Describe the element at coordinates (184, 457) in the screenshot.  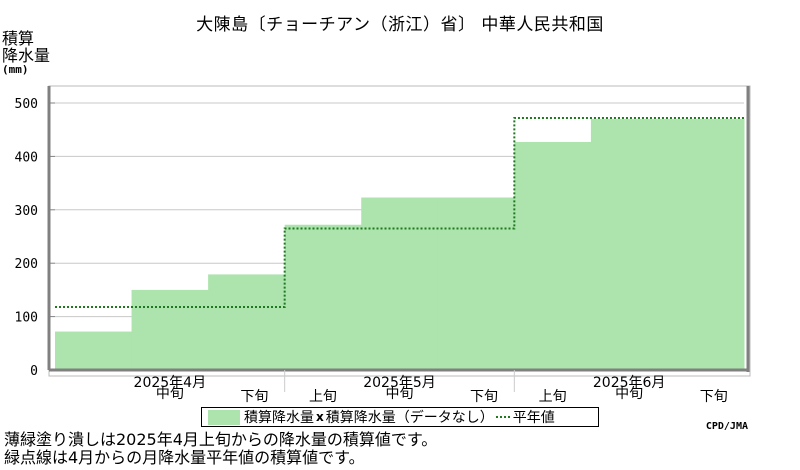
I see `note-2: 緑点線は4月からの月降水量平年値の積算値です。` at that location.